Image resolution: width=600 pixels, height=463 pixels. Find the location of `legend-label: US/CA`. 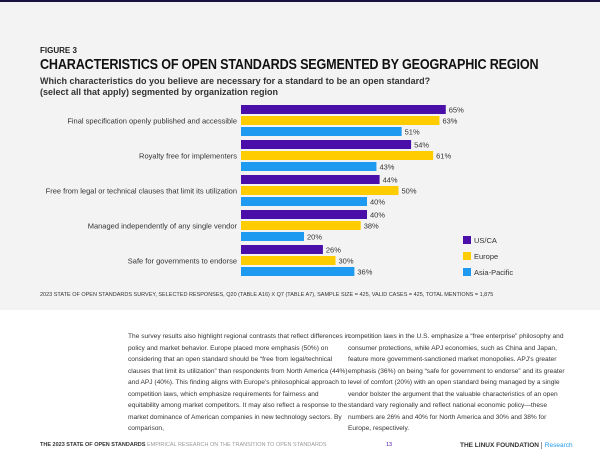

legend-label: US/CA is located at coordinates (485, 240).